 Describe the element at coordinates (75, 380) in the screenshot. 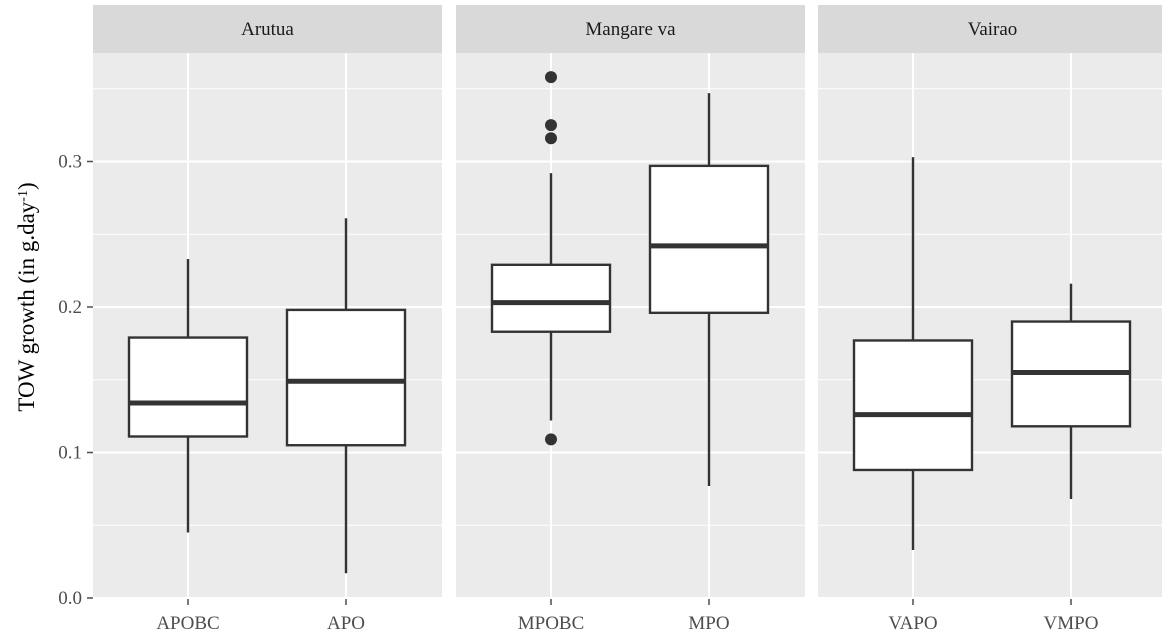

I see `y-axis: 0.0 0.1 0.2 0.3` at that location.